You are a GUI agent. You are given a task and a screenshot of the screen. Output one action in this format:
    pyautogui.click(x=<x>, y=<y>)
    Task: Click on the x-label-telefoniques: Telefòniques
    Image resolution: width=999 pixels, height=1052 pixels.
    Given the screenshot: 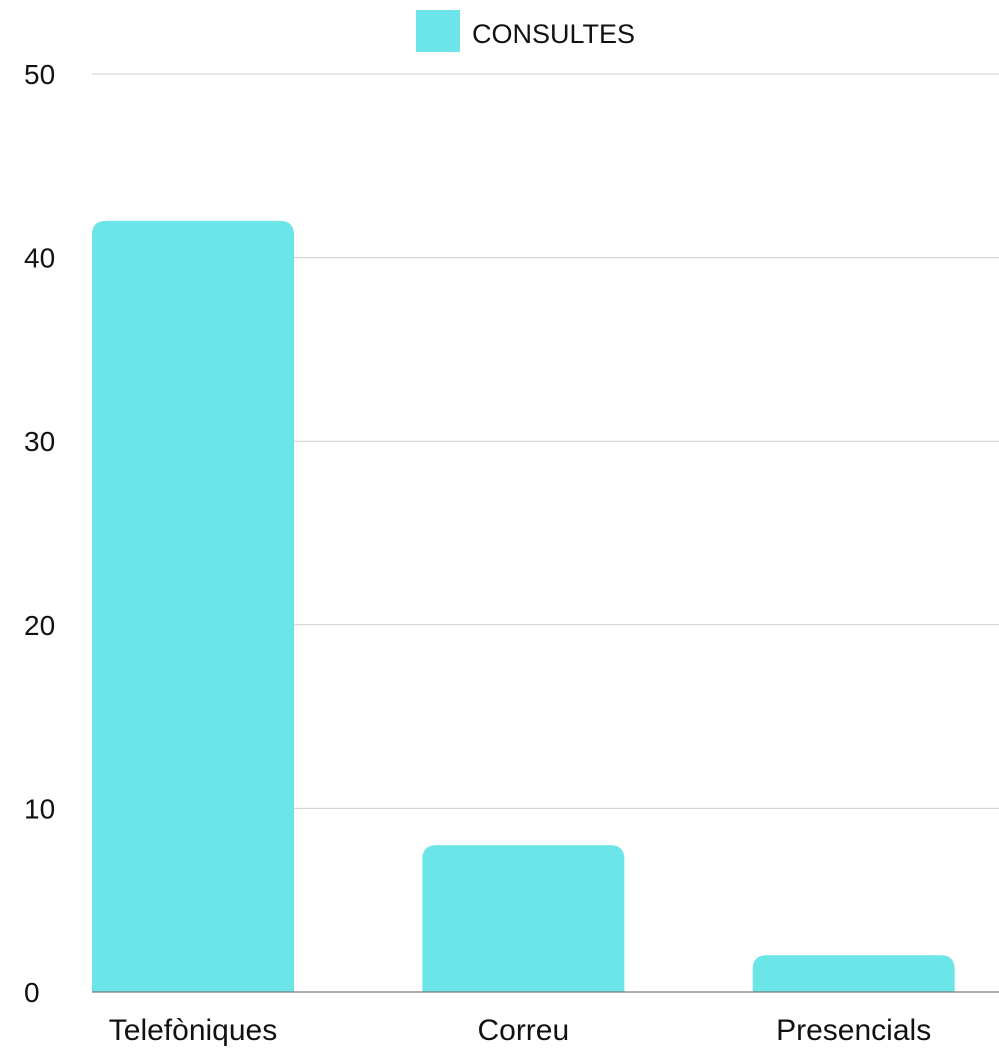 What is the action you would take?
    pyautogui.click(x=193, y=1030)
    